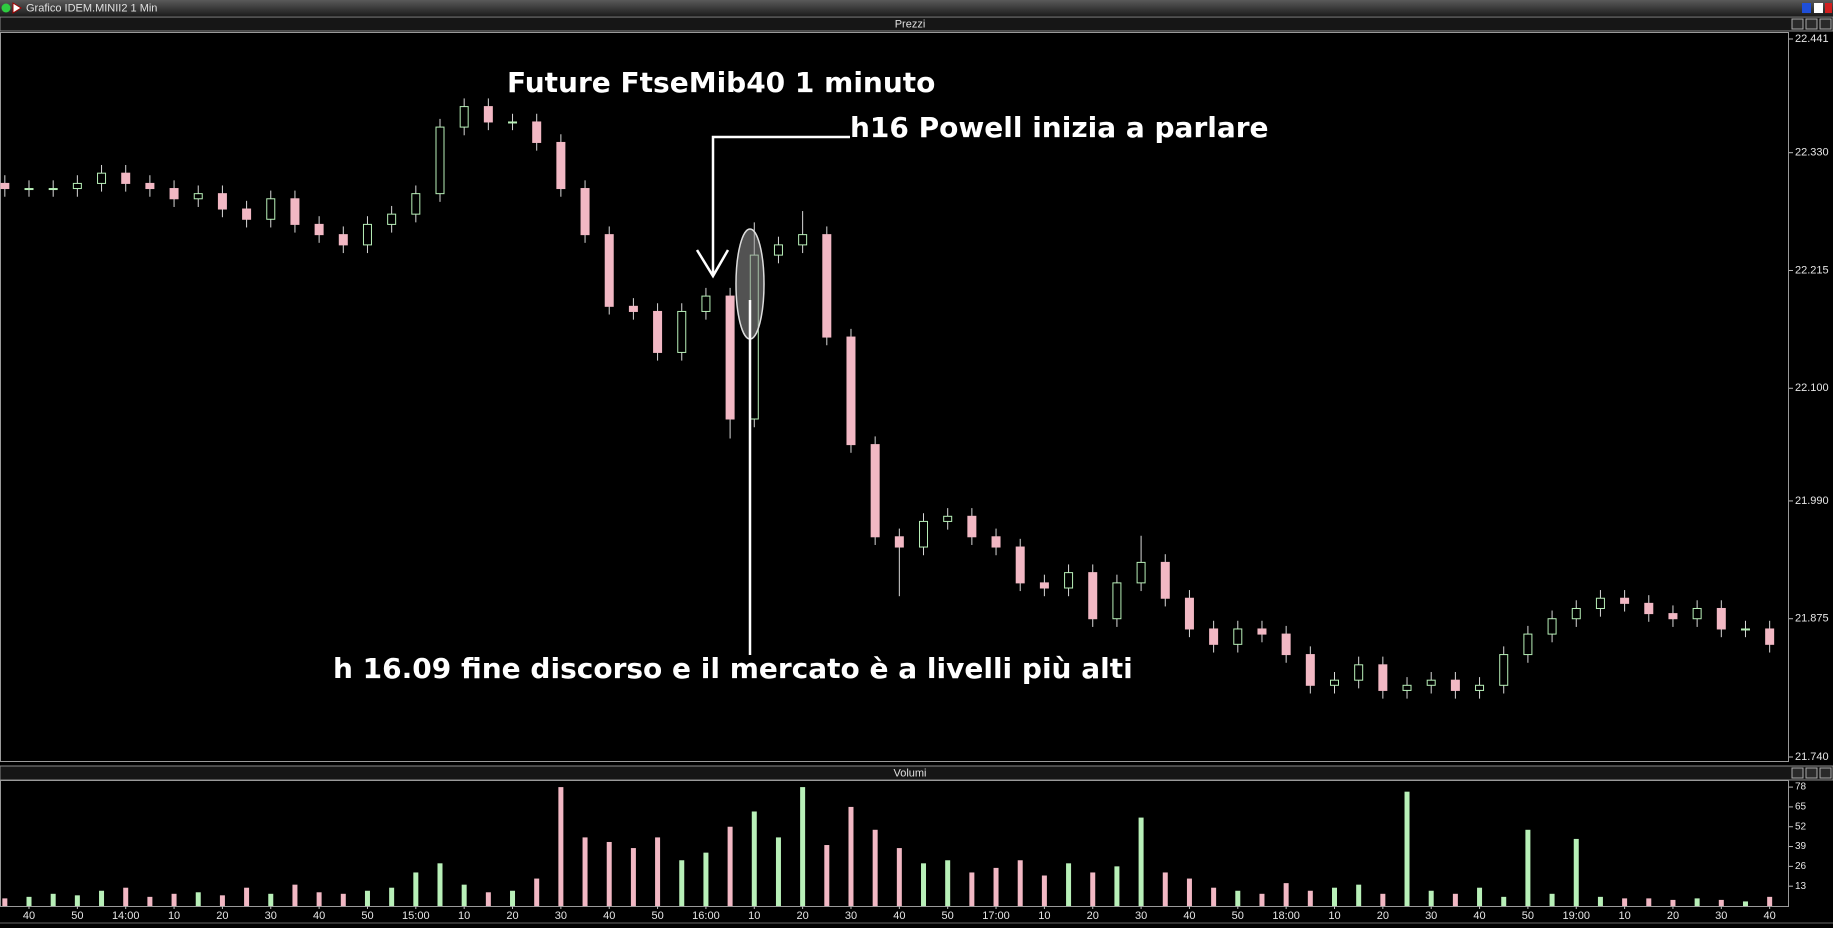 The width and height of the screenshot is (1833, 928). Describe the element at coordinates (721, 82) in the screenshot. I see `annotation: Future FtseMib40 1 minuto` at that location.